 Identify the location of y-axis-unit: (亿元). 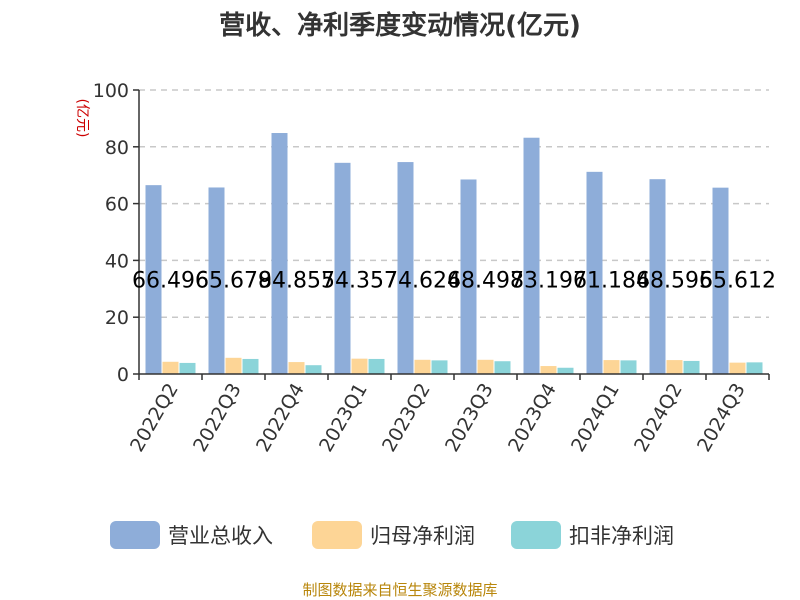
(82, 118).